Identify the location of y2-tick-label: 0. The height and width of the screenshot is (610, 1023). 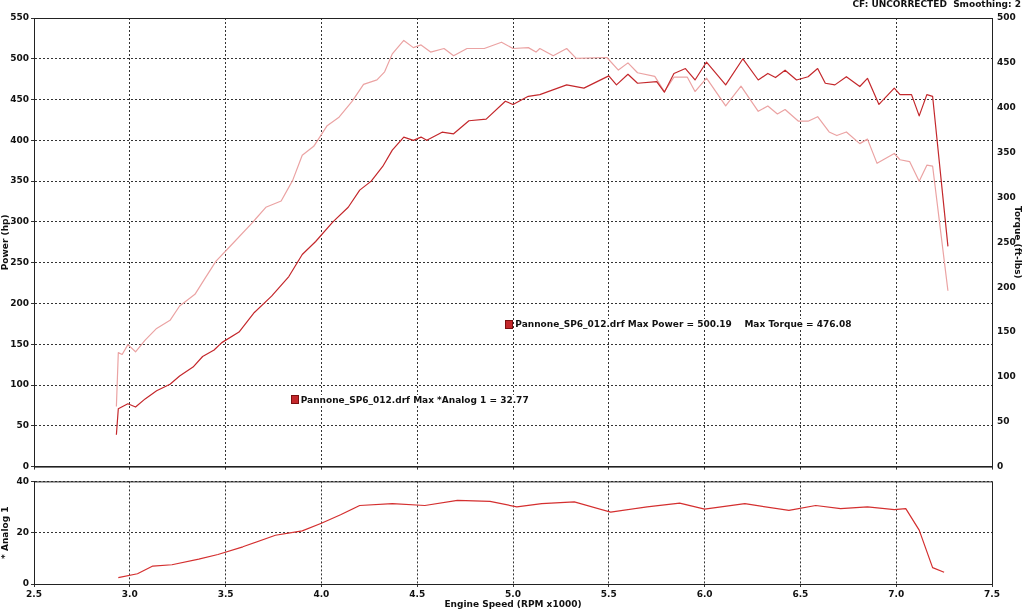
(1000, 465).